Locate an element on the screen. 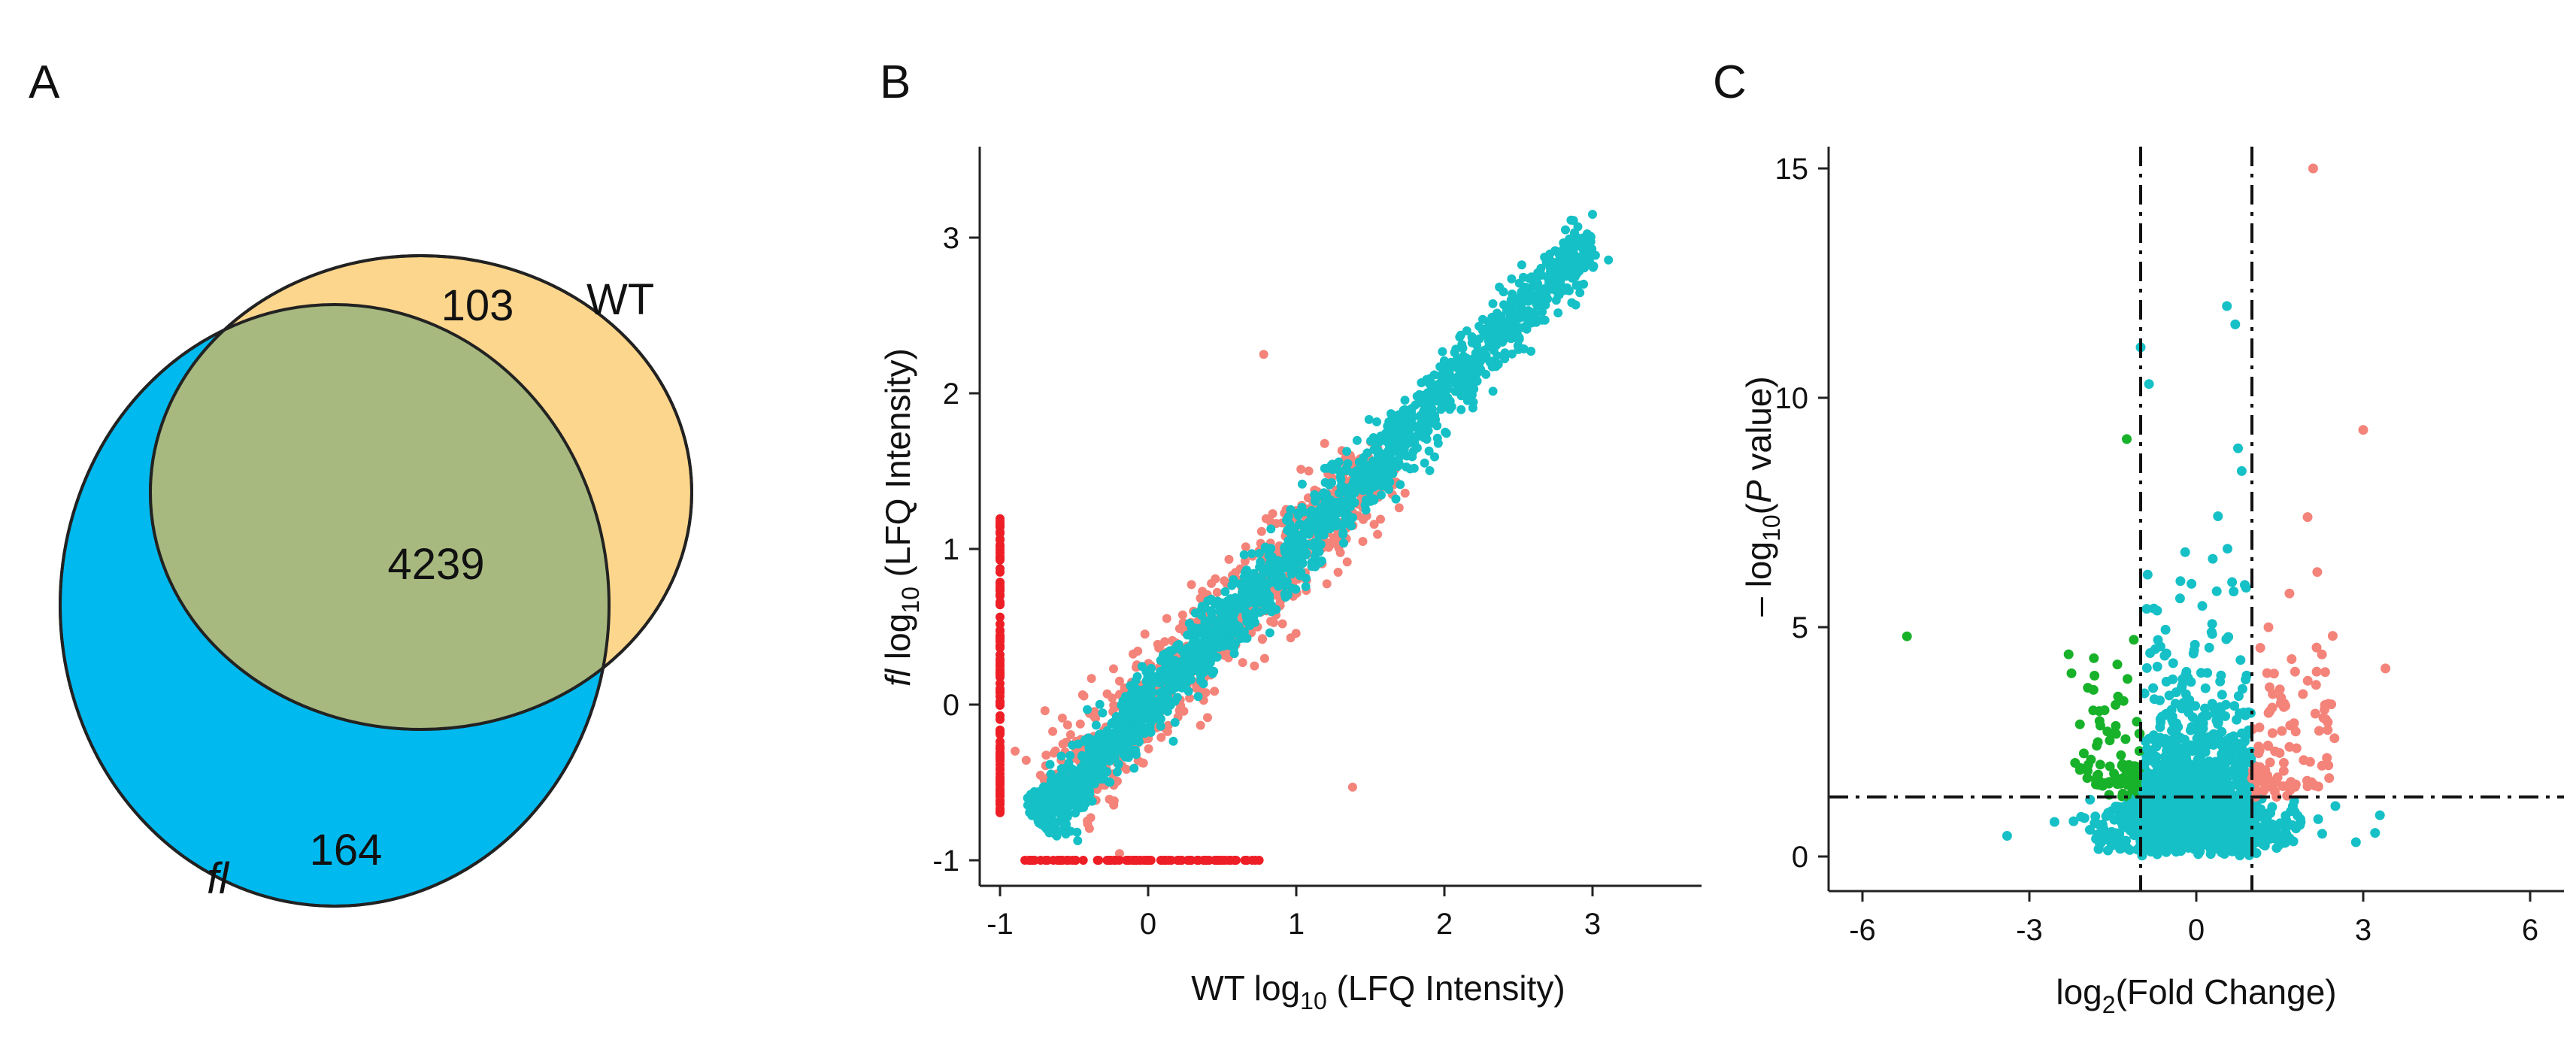 The image size is (2576, 1046). venn-fl-unique-count: 164 is located at coordinates (346, 850).